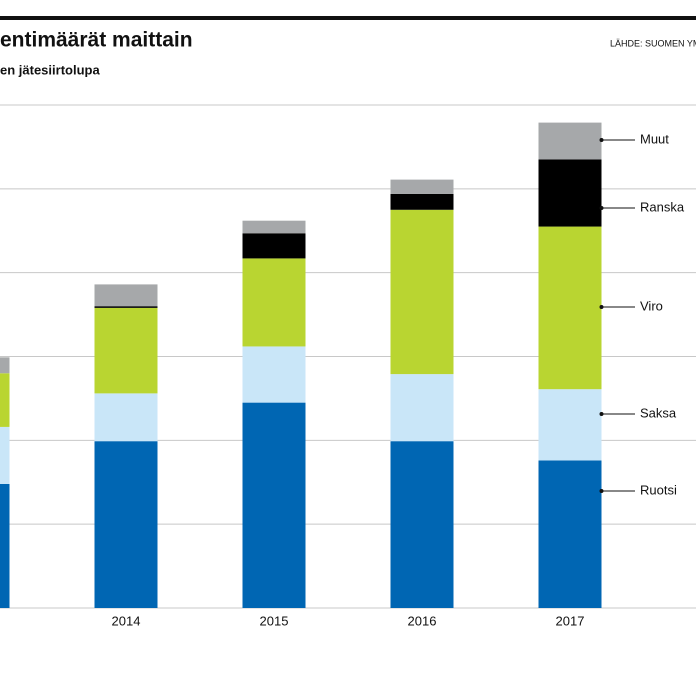 The image size is (696, 677). I want to click on legend: Ruotsi Saksa Viro Ranska Muut, so click(642, 314).